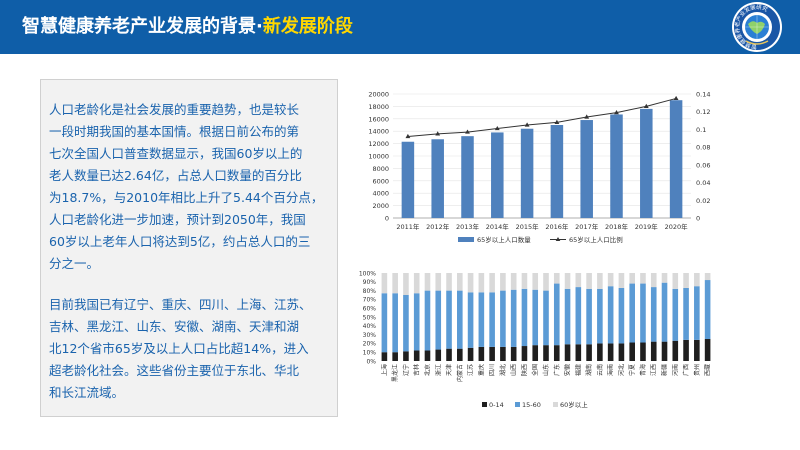 The image size is (800, 450). Describe the element at coordinates (617, 226) in the screenshot. I see `x-tick-label: 2018年` at that location.